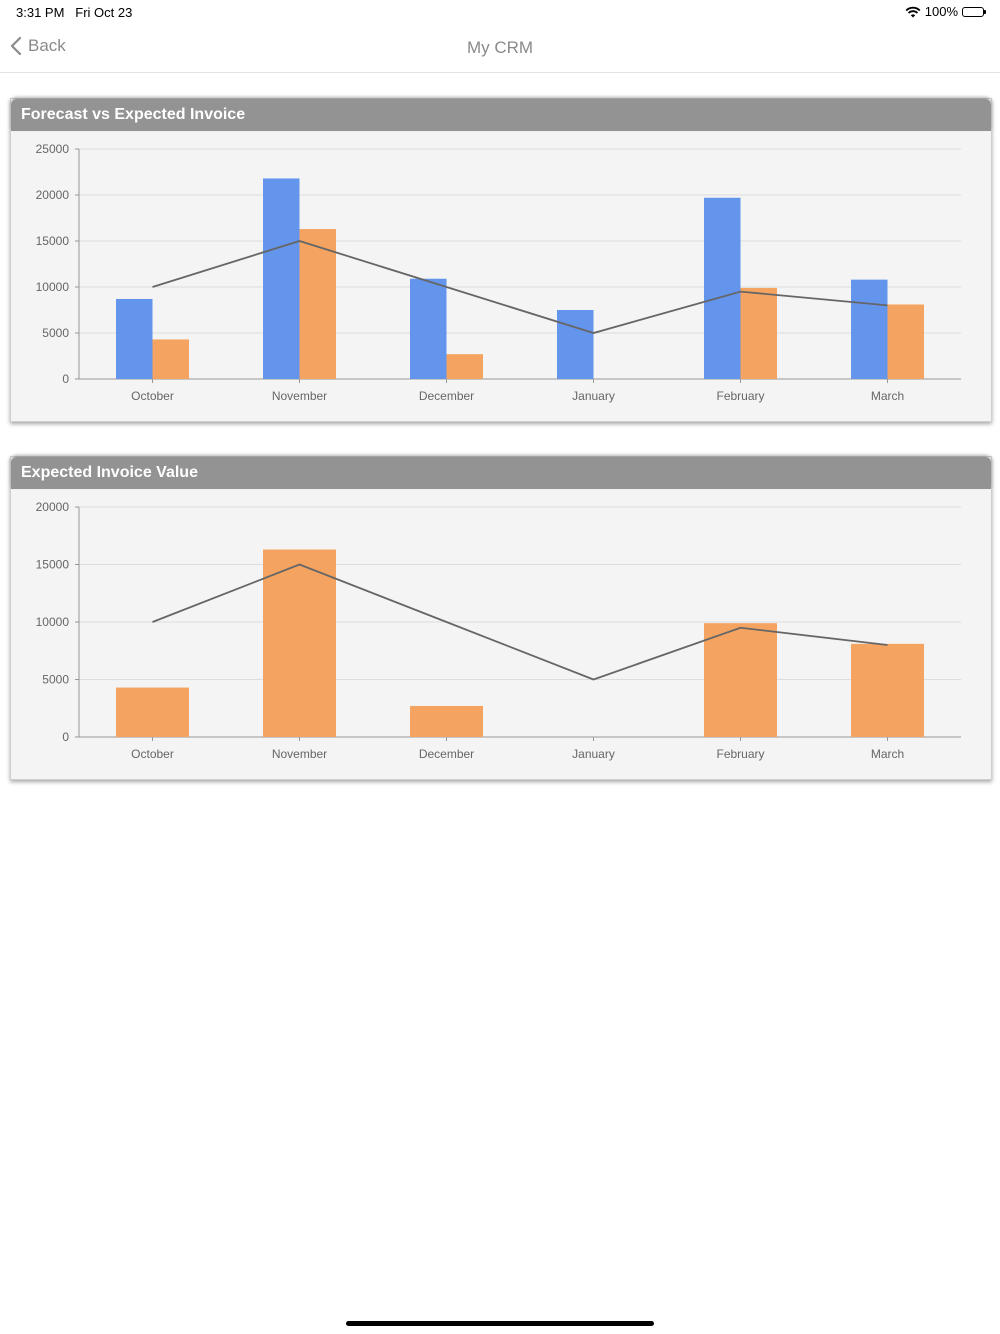 This screenshot has width=1000, height=1334. I want to click on status-clock: 3:31 PM, so click(40, 12).